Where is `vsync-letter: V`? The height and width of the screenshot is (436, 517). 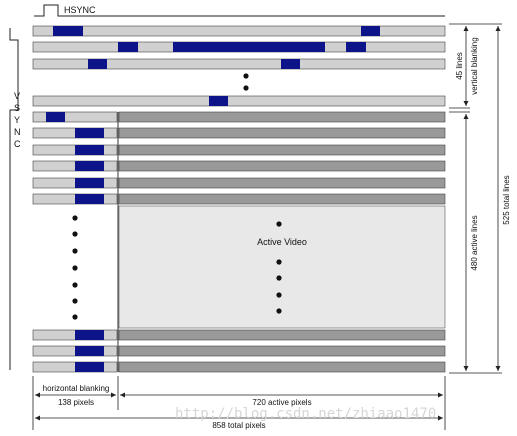 vsync-letter: V is located at coordinates (17, 96).